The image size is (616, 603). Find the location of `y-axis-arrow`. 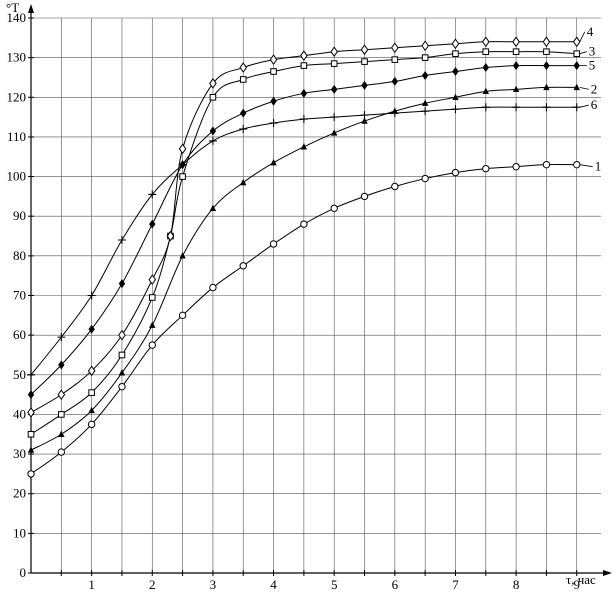

y-axis-arrow is located at coordinates (31, 8).